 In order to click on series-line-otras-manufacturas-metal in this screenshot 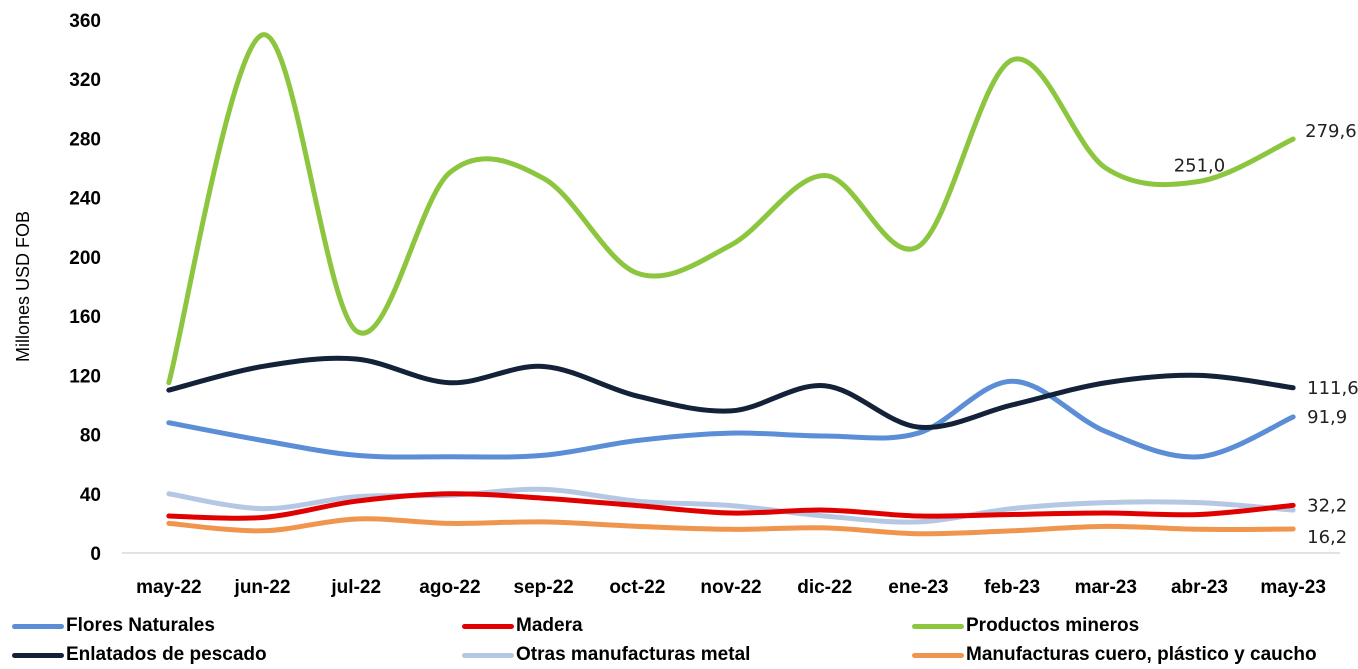, I will do `click(731, 505)`.